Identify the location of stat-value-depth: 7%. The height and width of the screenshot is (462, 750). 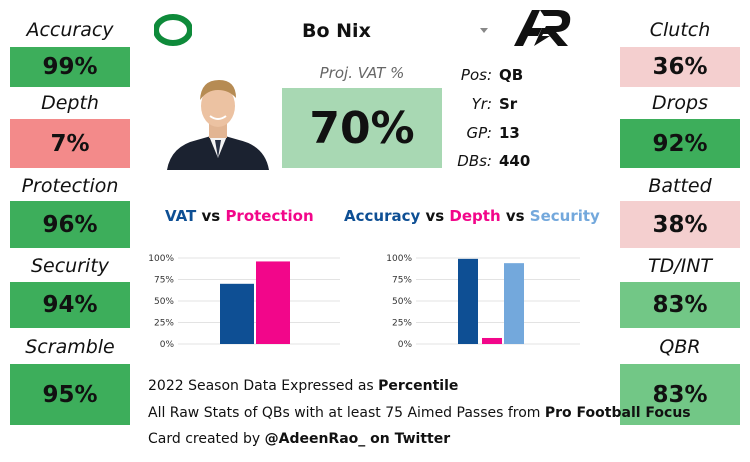
(70, 143).